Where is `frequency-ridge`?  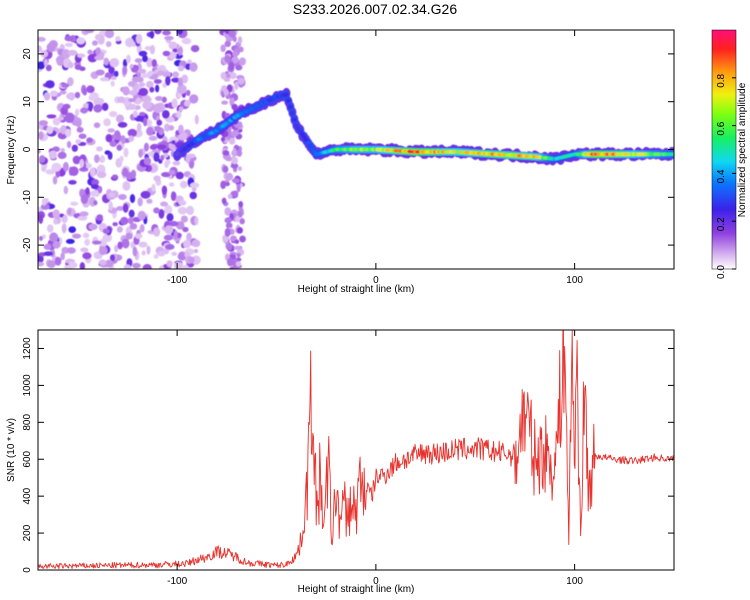
frequency-ridge is located at coordinates (423, 126).